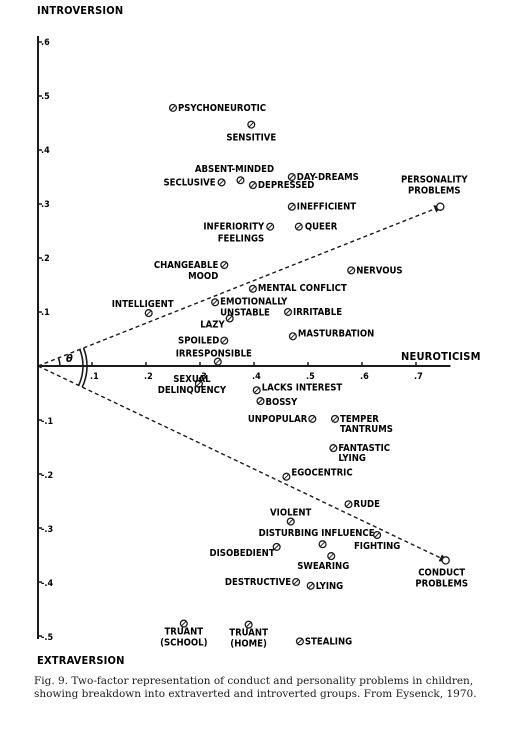  I want to click on y-tick-label: .4, so click(45, 151).